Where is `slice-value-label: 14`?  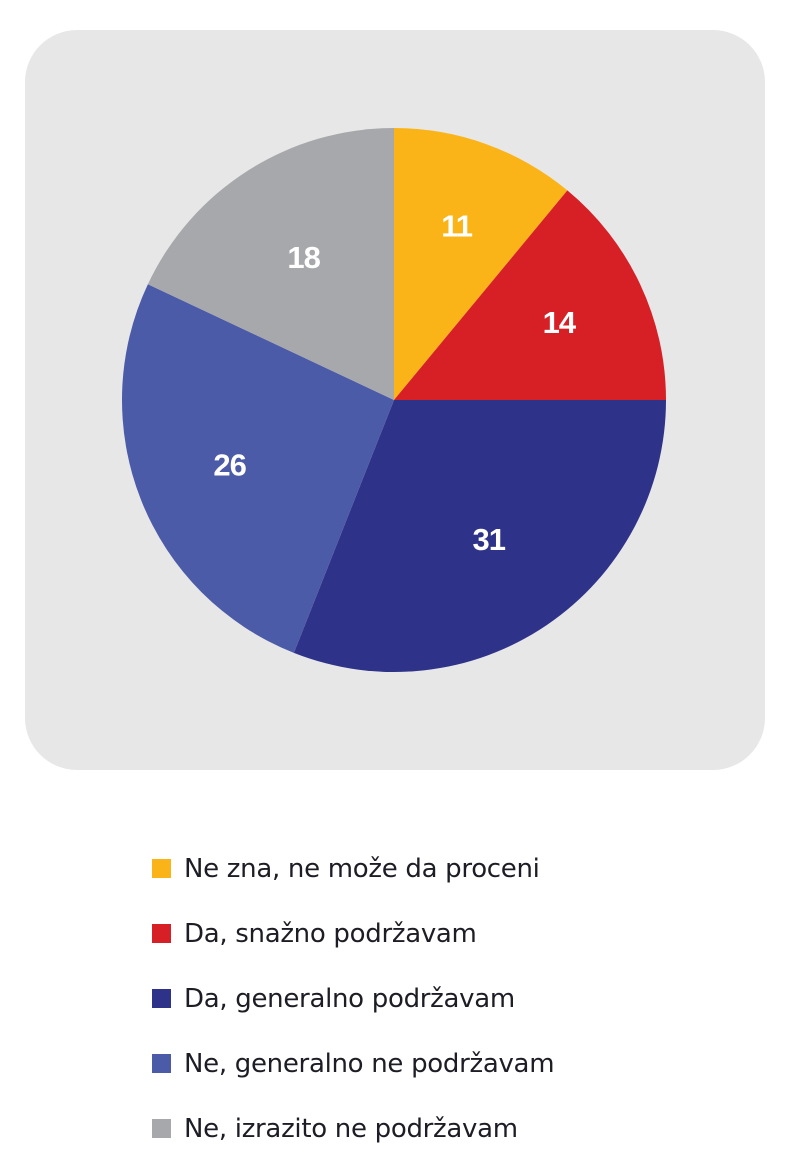 slice-value-label: 14 is located at coordinates (560, 322).